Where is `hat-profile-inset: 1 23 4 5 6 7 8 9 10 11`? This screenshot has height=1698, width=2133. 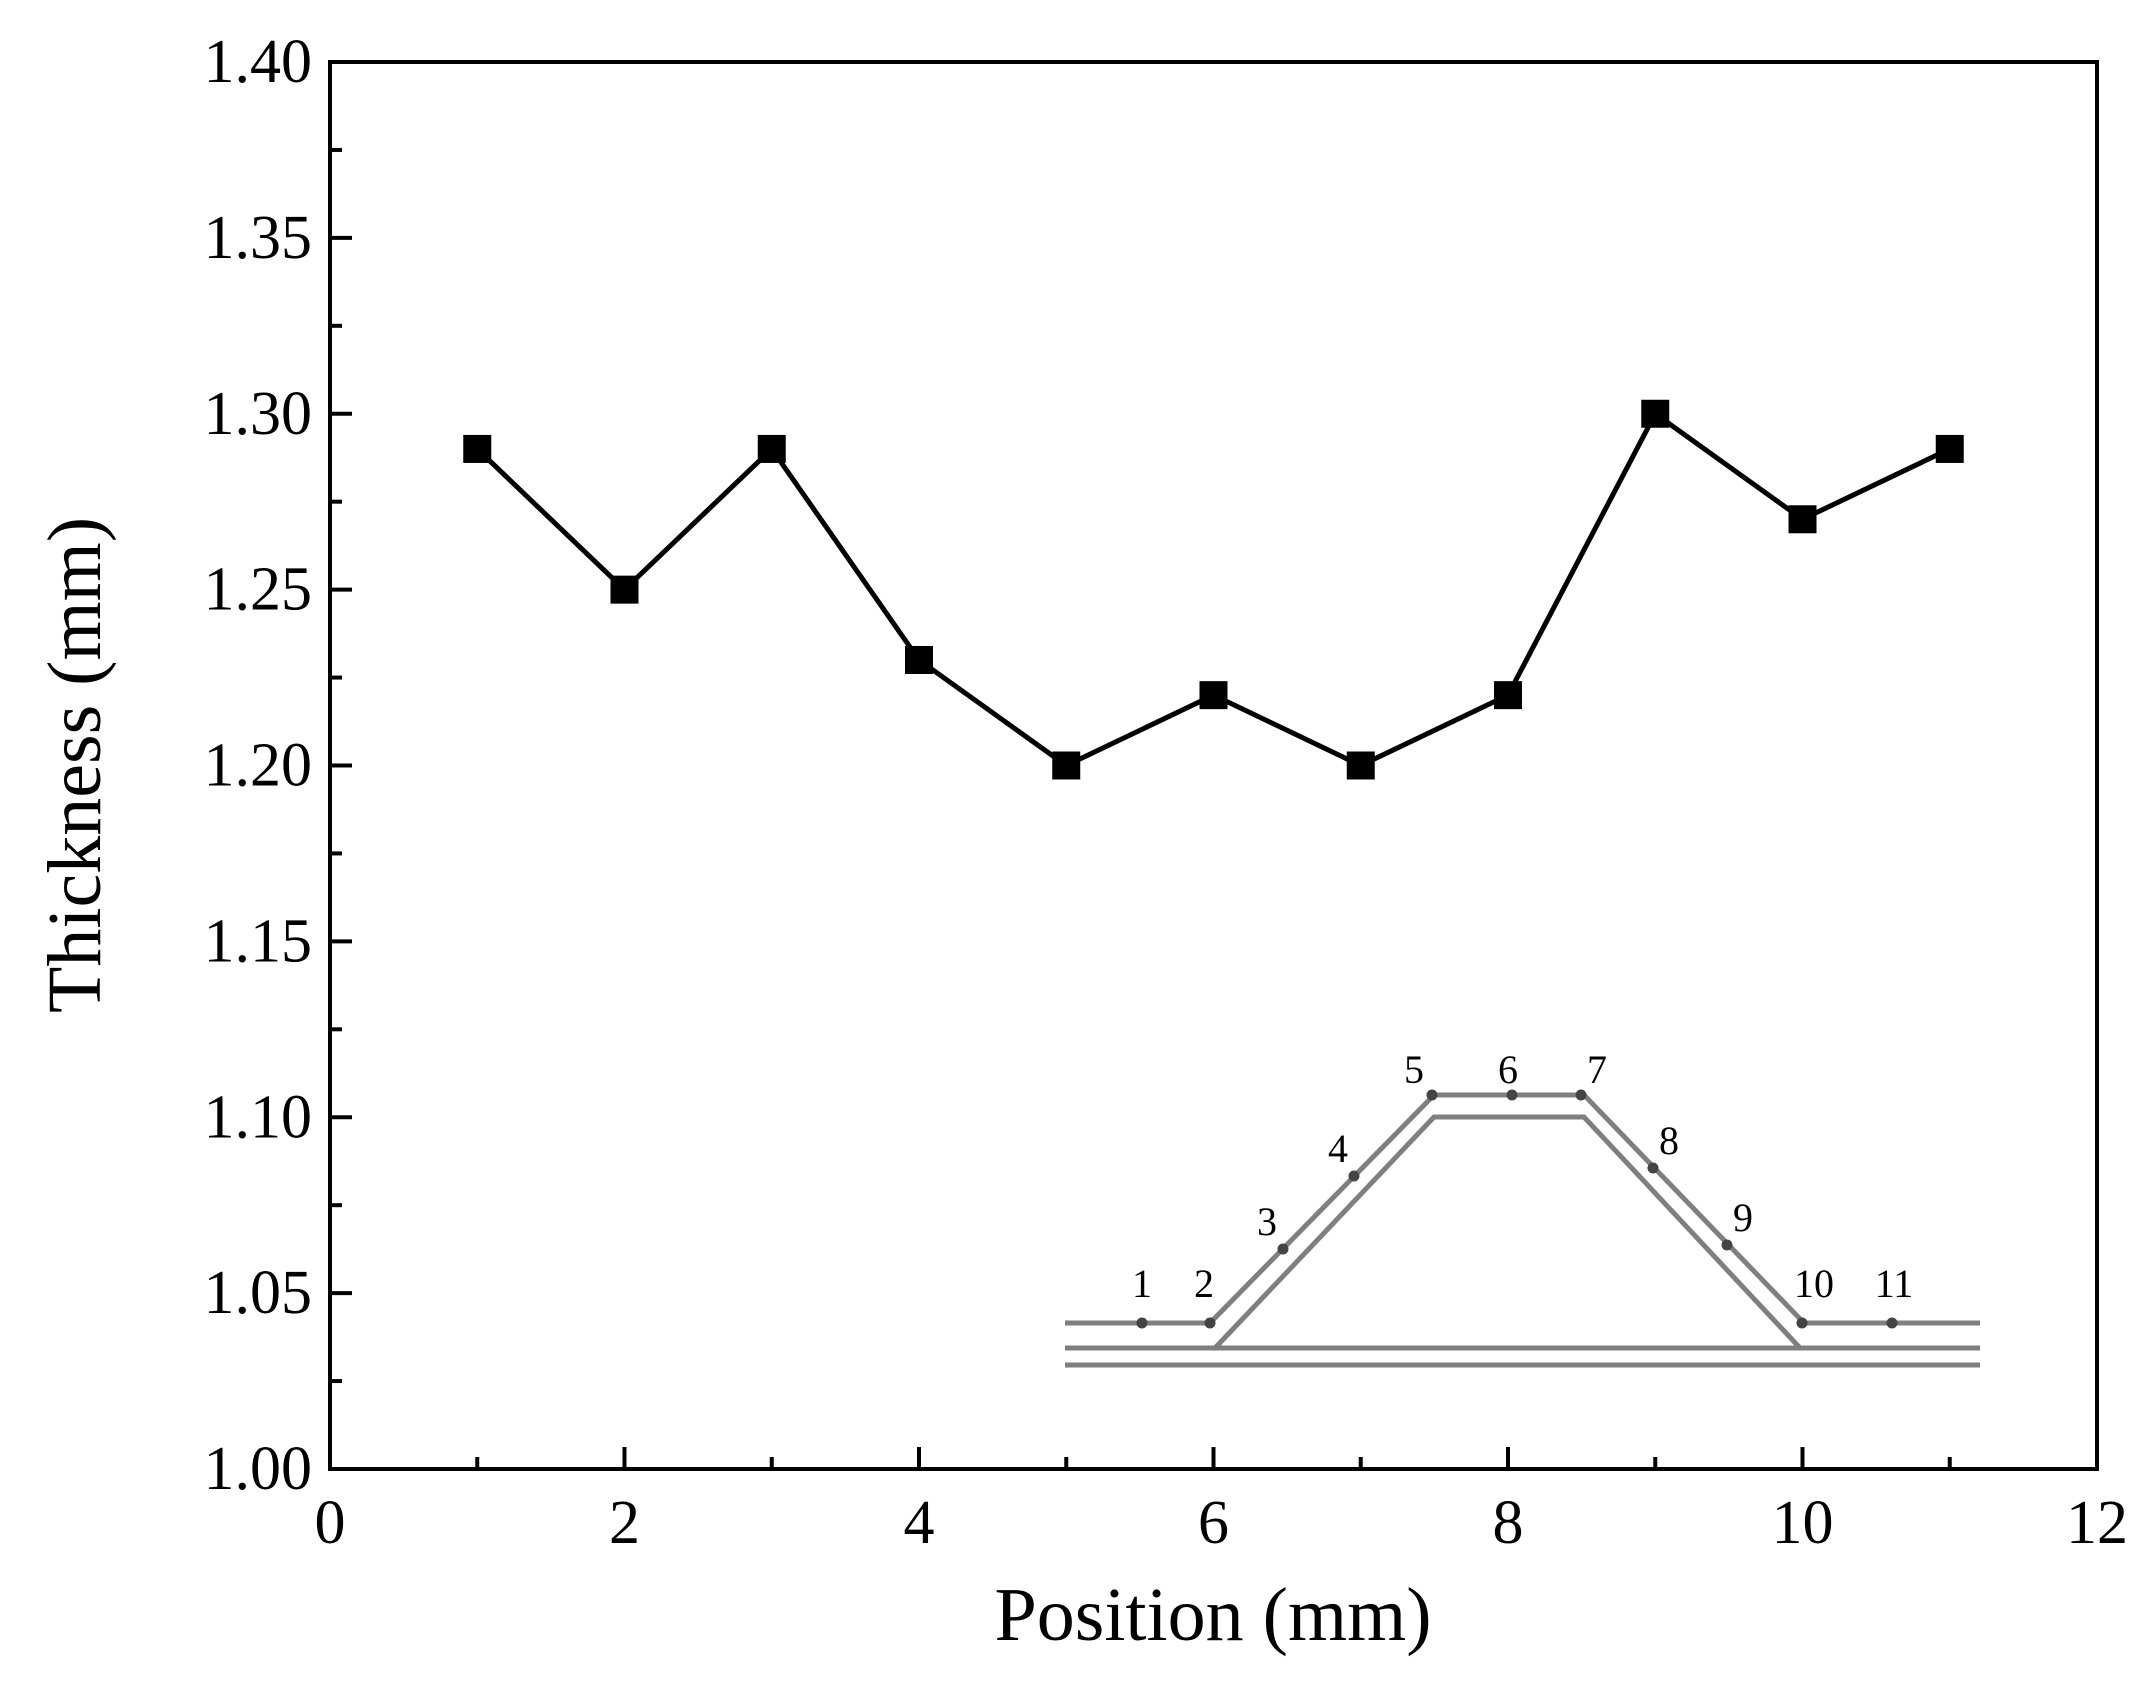
hat-profile-inset: 1 23 4 5 6 7 8 9 10 11 is located at coordinates (1522, 1207).